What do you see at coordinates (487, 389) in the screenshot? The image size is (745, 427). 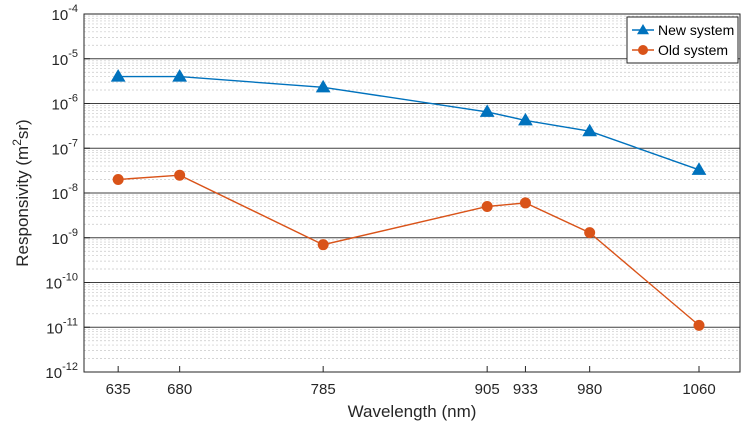 I see `x-tick-label: 905` at bounding box center [487, 389].